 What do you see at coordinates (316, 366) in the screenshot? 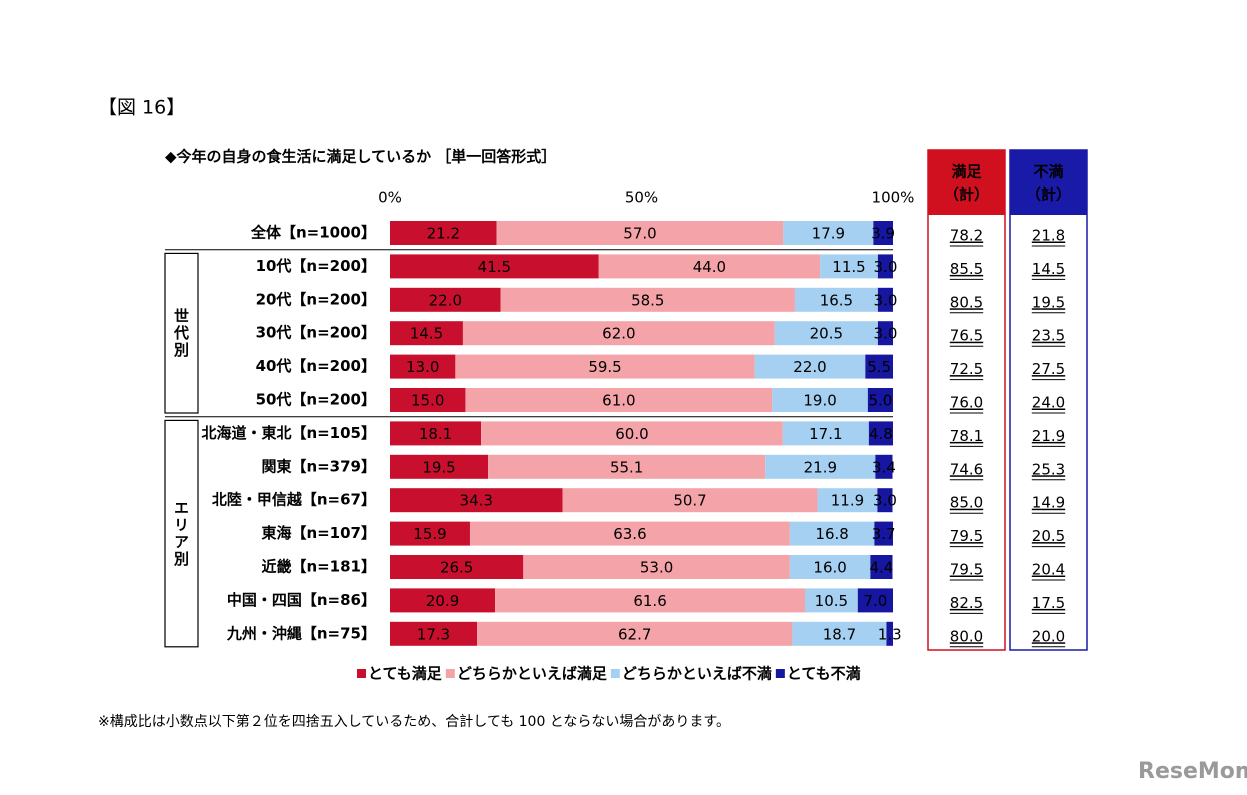
I see `category-label: 40代【n=200】` at bounding box center [316, 366].